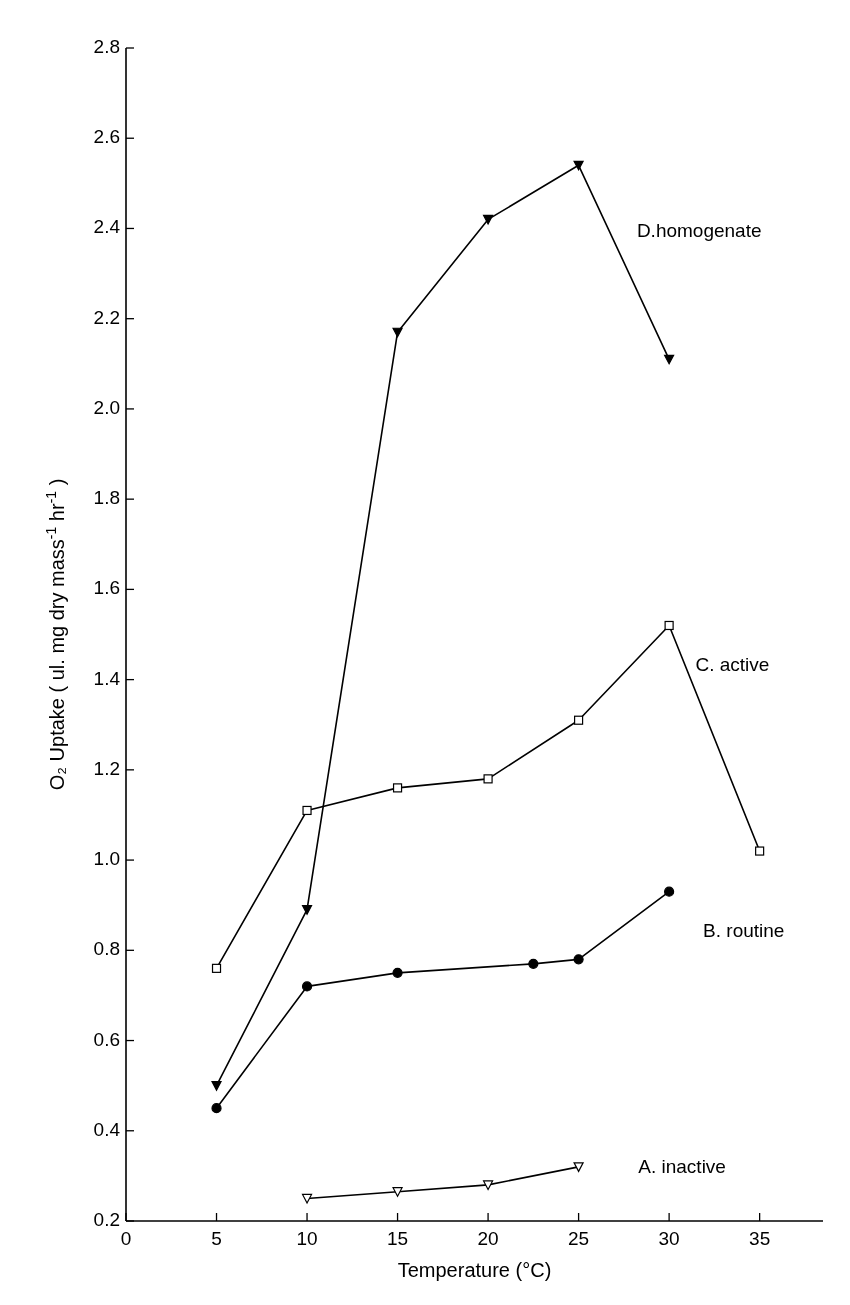 This screenshot has height=1305, width=850. What do you see at coordinates (106, 137) in the screenshot?
I see `y-tick-label: 2.6` at bounding box center [106, 137].